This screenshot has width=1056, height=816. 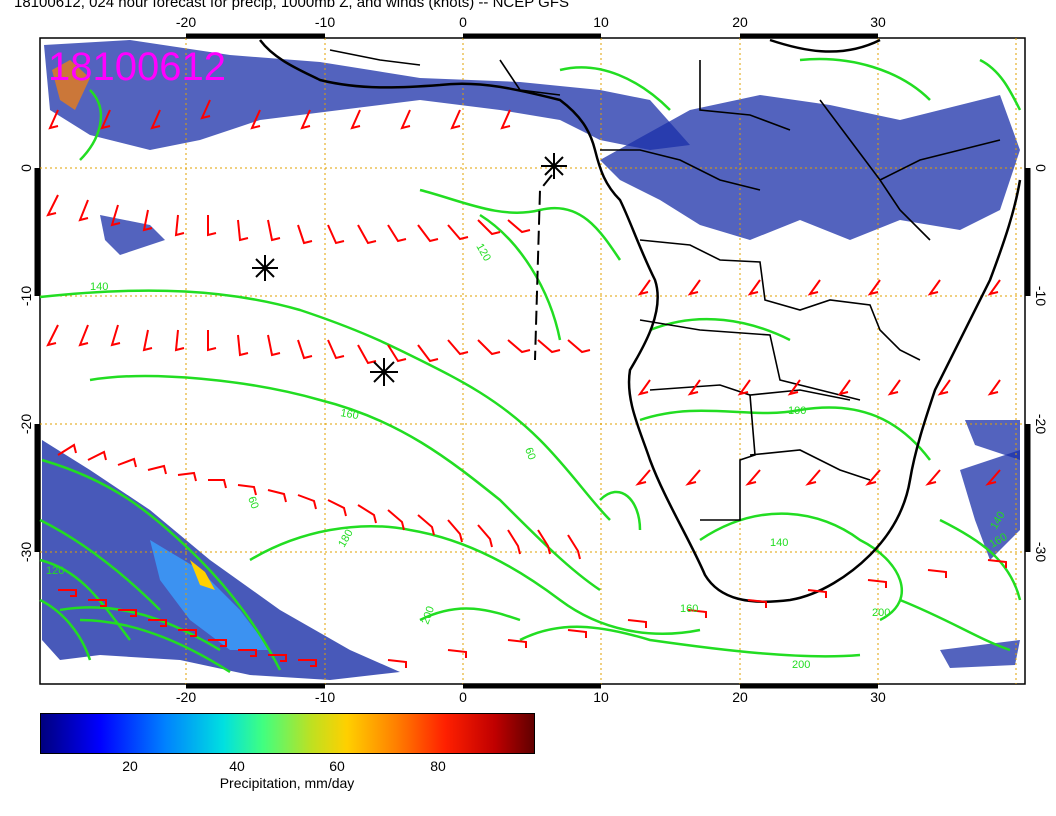 I want to click on lon-tick-top: -20, so click(x=186, y=22).